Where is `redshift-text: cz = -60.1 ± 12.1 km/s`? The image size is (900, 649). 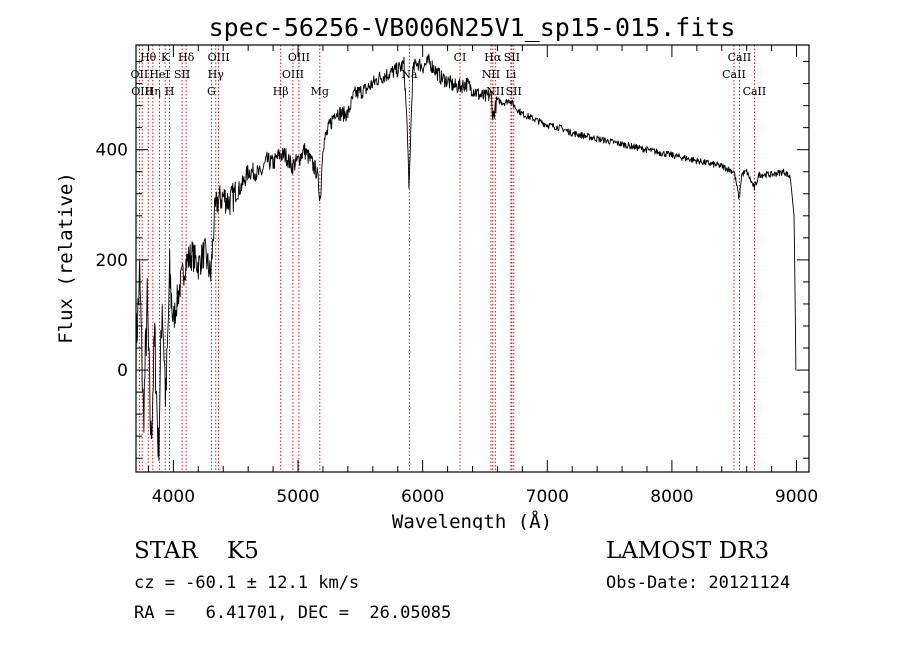 redshift-text: cz = -60.1 ± 12.1 km/s is located at coordinates (247, 583).